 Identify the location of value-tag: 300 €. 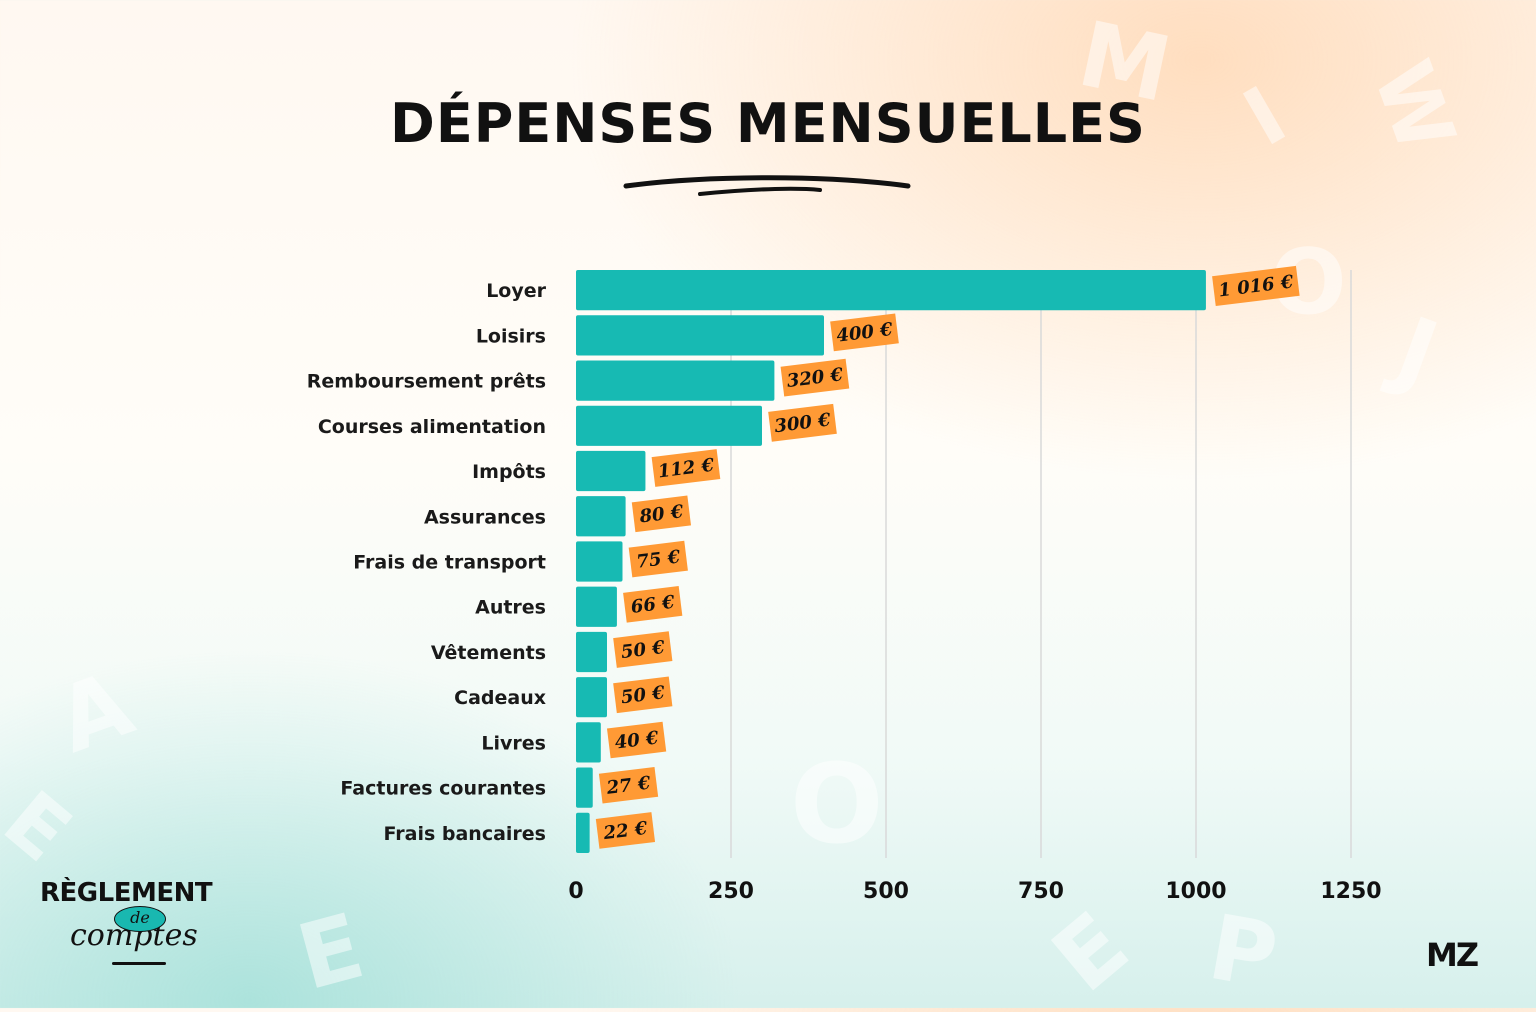
(802, 422).